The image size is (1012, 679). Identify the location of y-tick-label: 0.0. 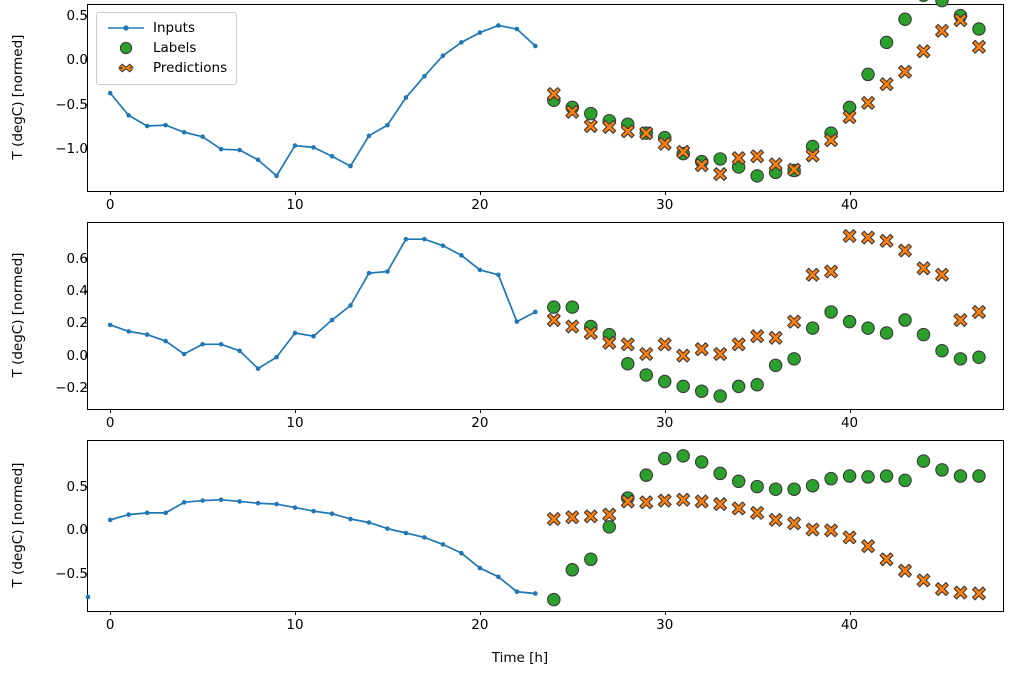
(77, 60).